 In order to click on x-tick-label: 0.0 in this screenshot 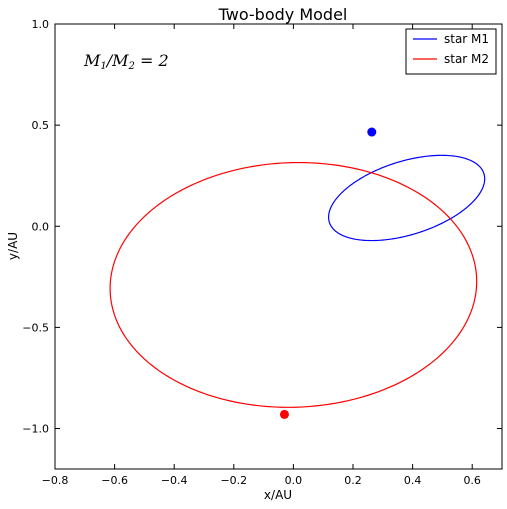, I will do `click(294, 480)`.